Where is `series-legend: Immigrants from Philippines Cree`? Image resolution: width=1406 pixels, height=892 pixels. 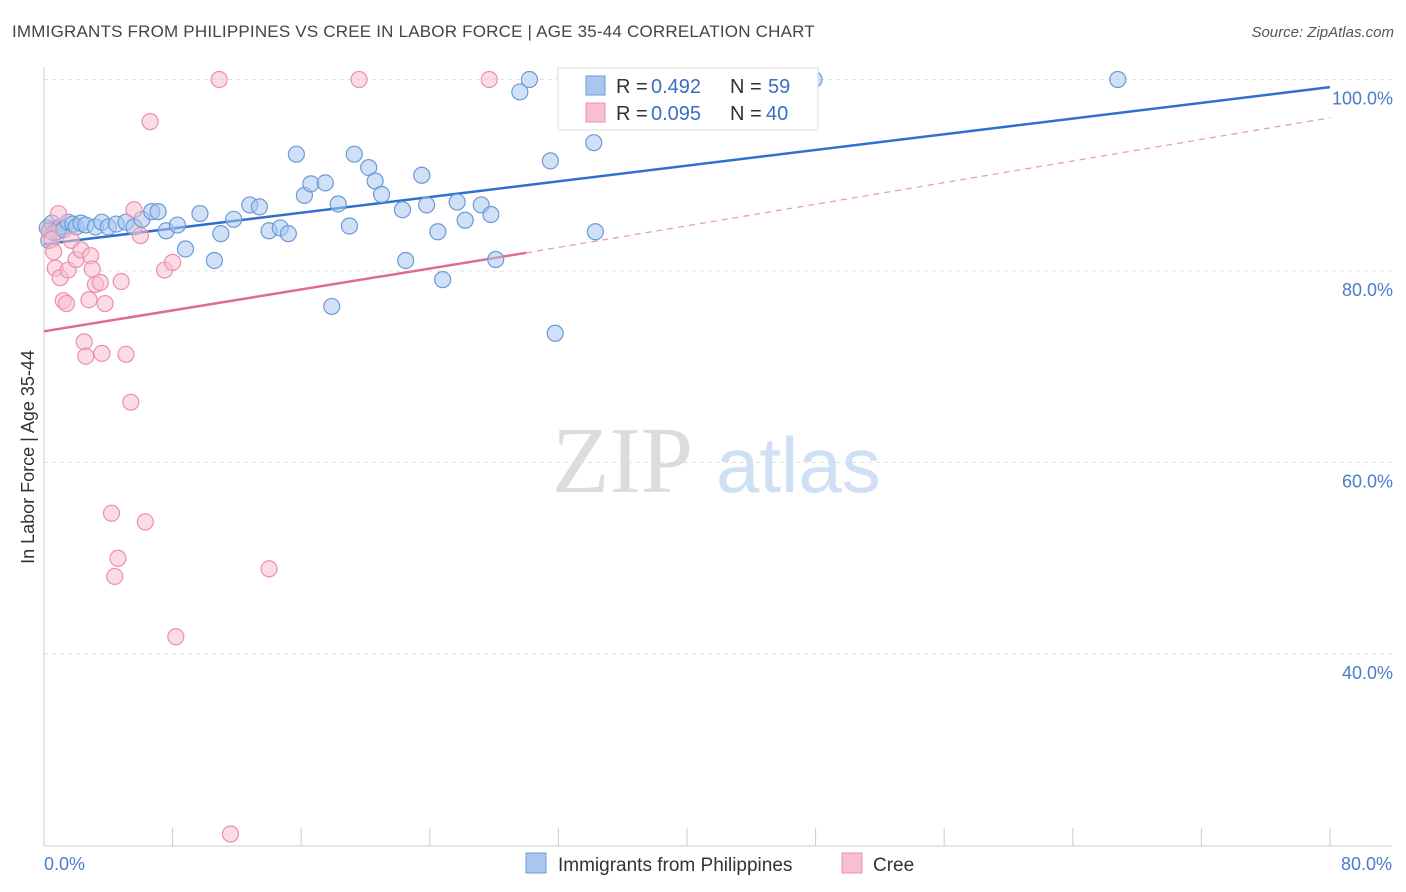
series-legend: Immigrants from Philippines Cree is located at coordinates (719, 864).